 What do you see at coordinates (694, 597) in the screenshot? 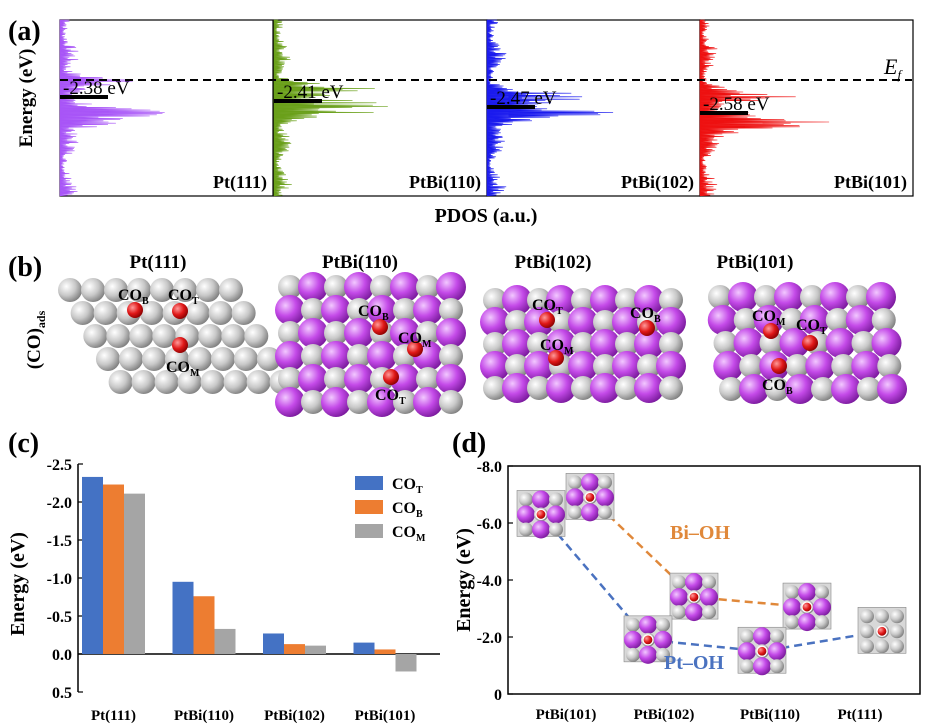
I see `site-thumbnail` at bounding box center [694, 597].